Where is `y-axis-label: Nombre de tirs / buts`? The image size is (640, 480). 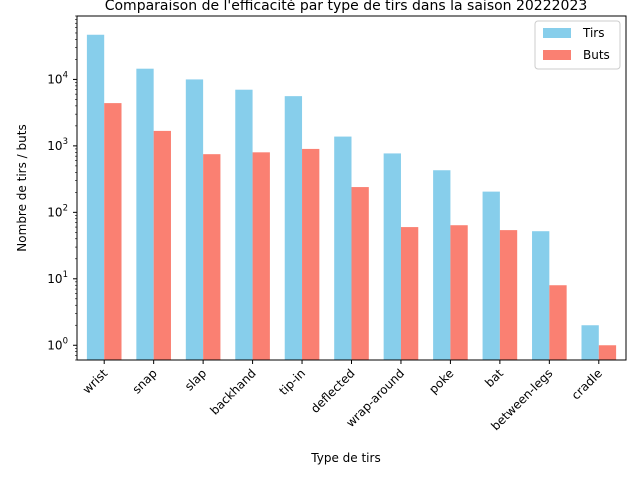 y-axis-label: Nombre de tirs / buts is located at coordinates (22, 187).